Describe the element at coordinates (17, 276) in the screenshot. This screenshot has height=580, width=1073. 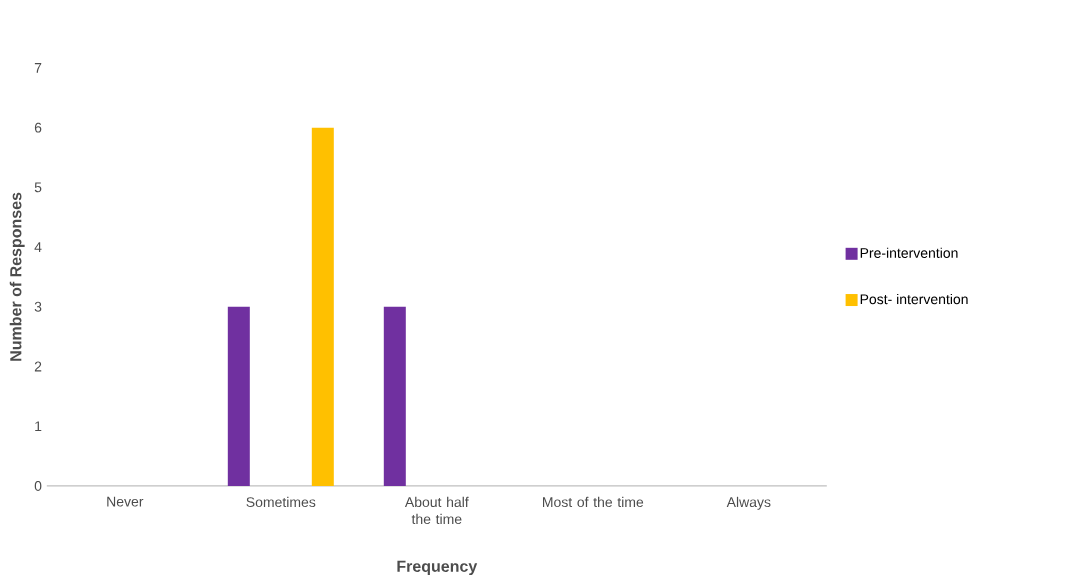
I see `y-axis-title: Number of Responses` at that location.